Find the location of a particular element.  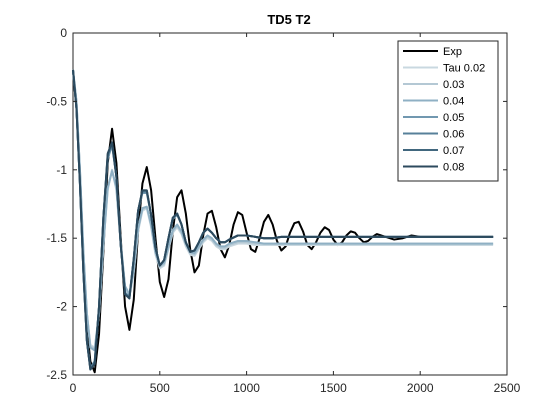

x-tick-label: 500 is located at coordinates (160, 388).